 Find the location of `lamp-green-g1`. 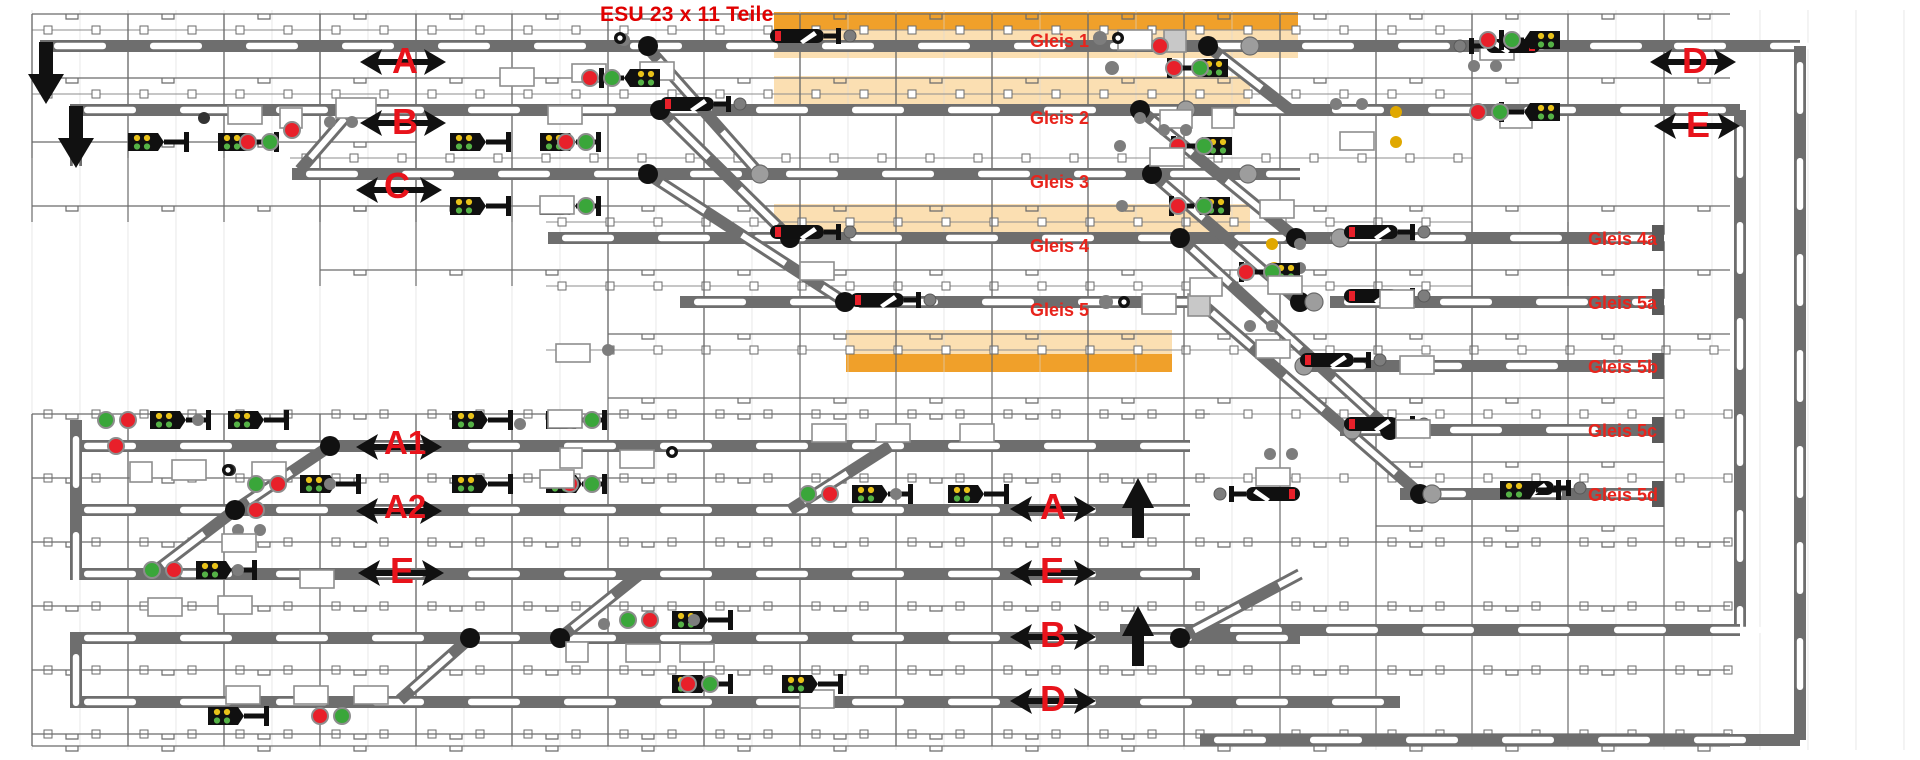

lamp-green-g1 is located at coordinates (1200, 68).